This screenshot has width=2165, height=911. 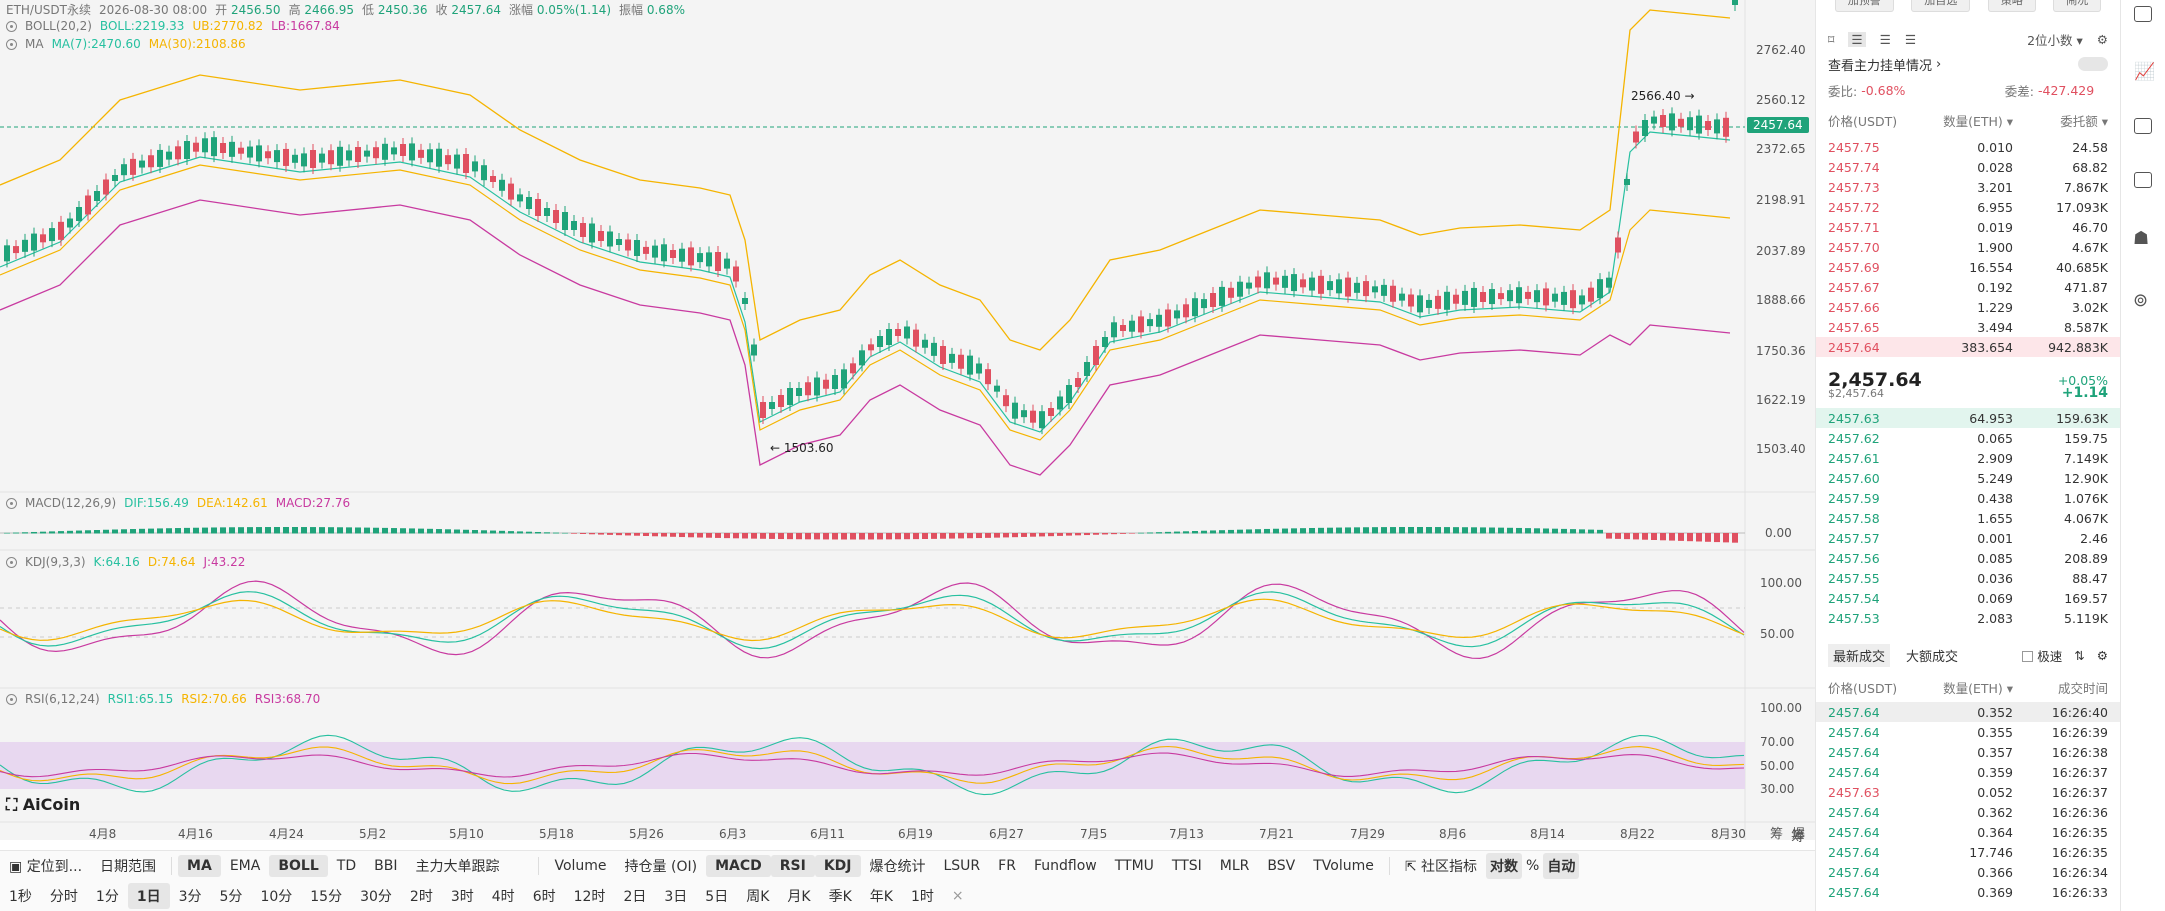 I want to click on ind-ma: MA, so click(x=199, y=865).